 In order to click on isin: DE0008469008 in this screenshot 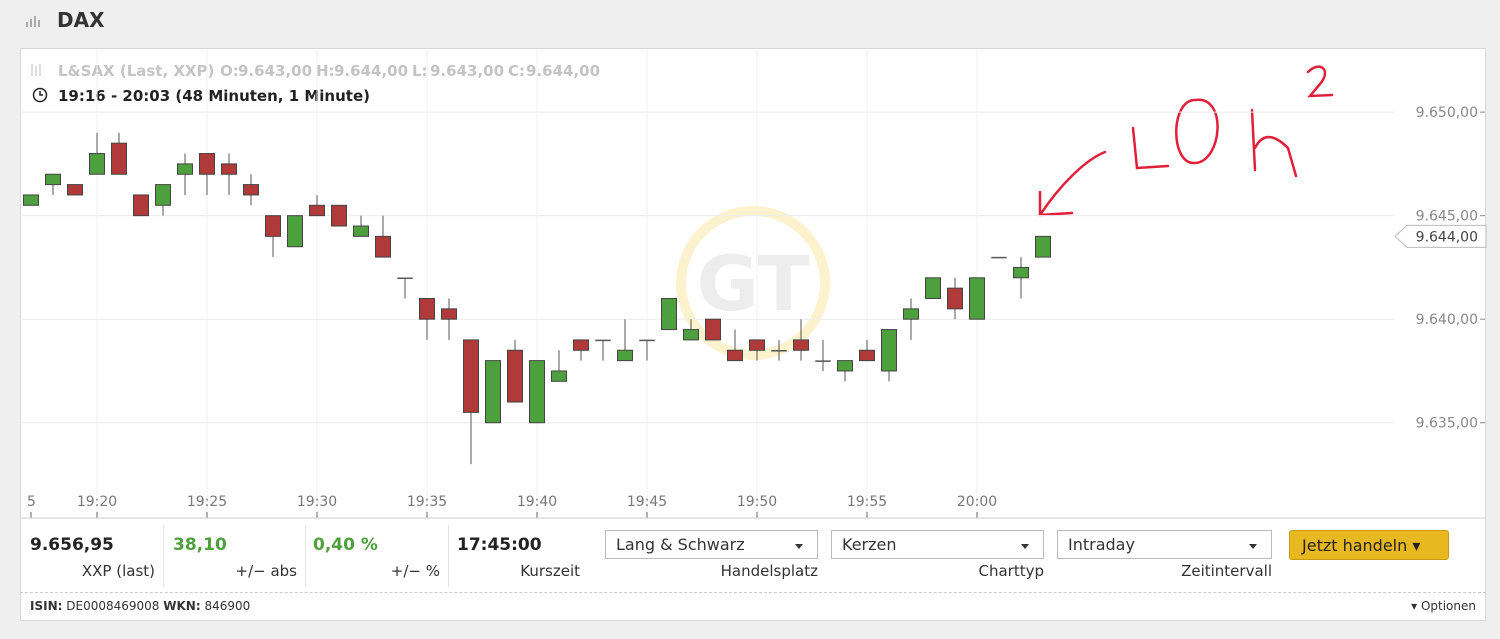, I will do `click(113, 606)`.